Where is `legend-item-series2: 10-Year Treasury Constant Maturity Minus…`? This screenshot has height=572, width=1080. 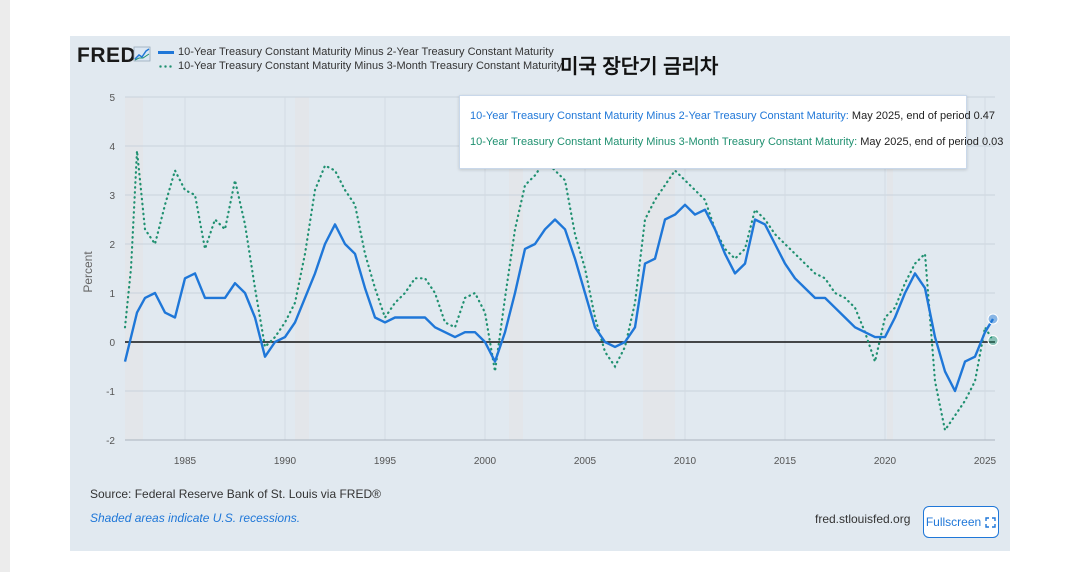
legend-item-series2: 10-Year Treasury Constant Maturity Minus… is located at coordinates (360, 66).